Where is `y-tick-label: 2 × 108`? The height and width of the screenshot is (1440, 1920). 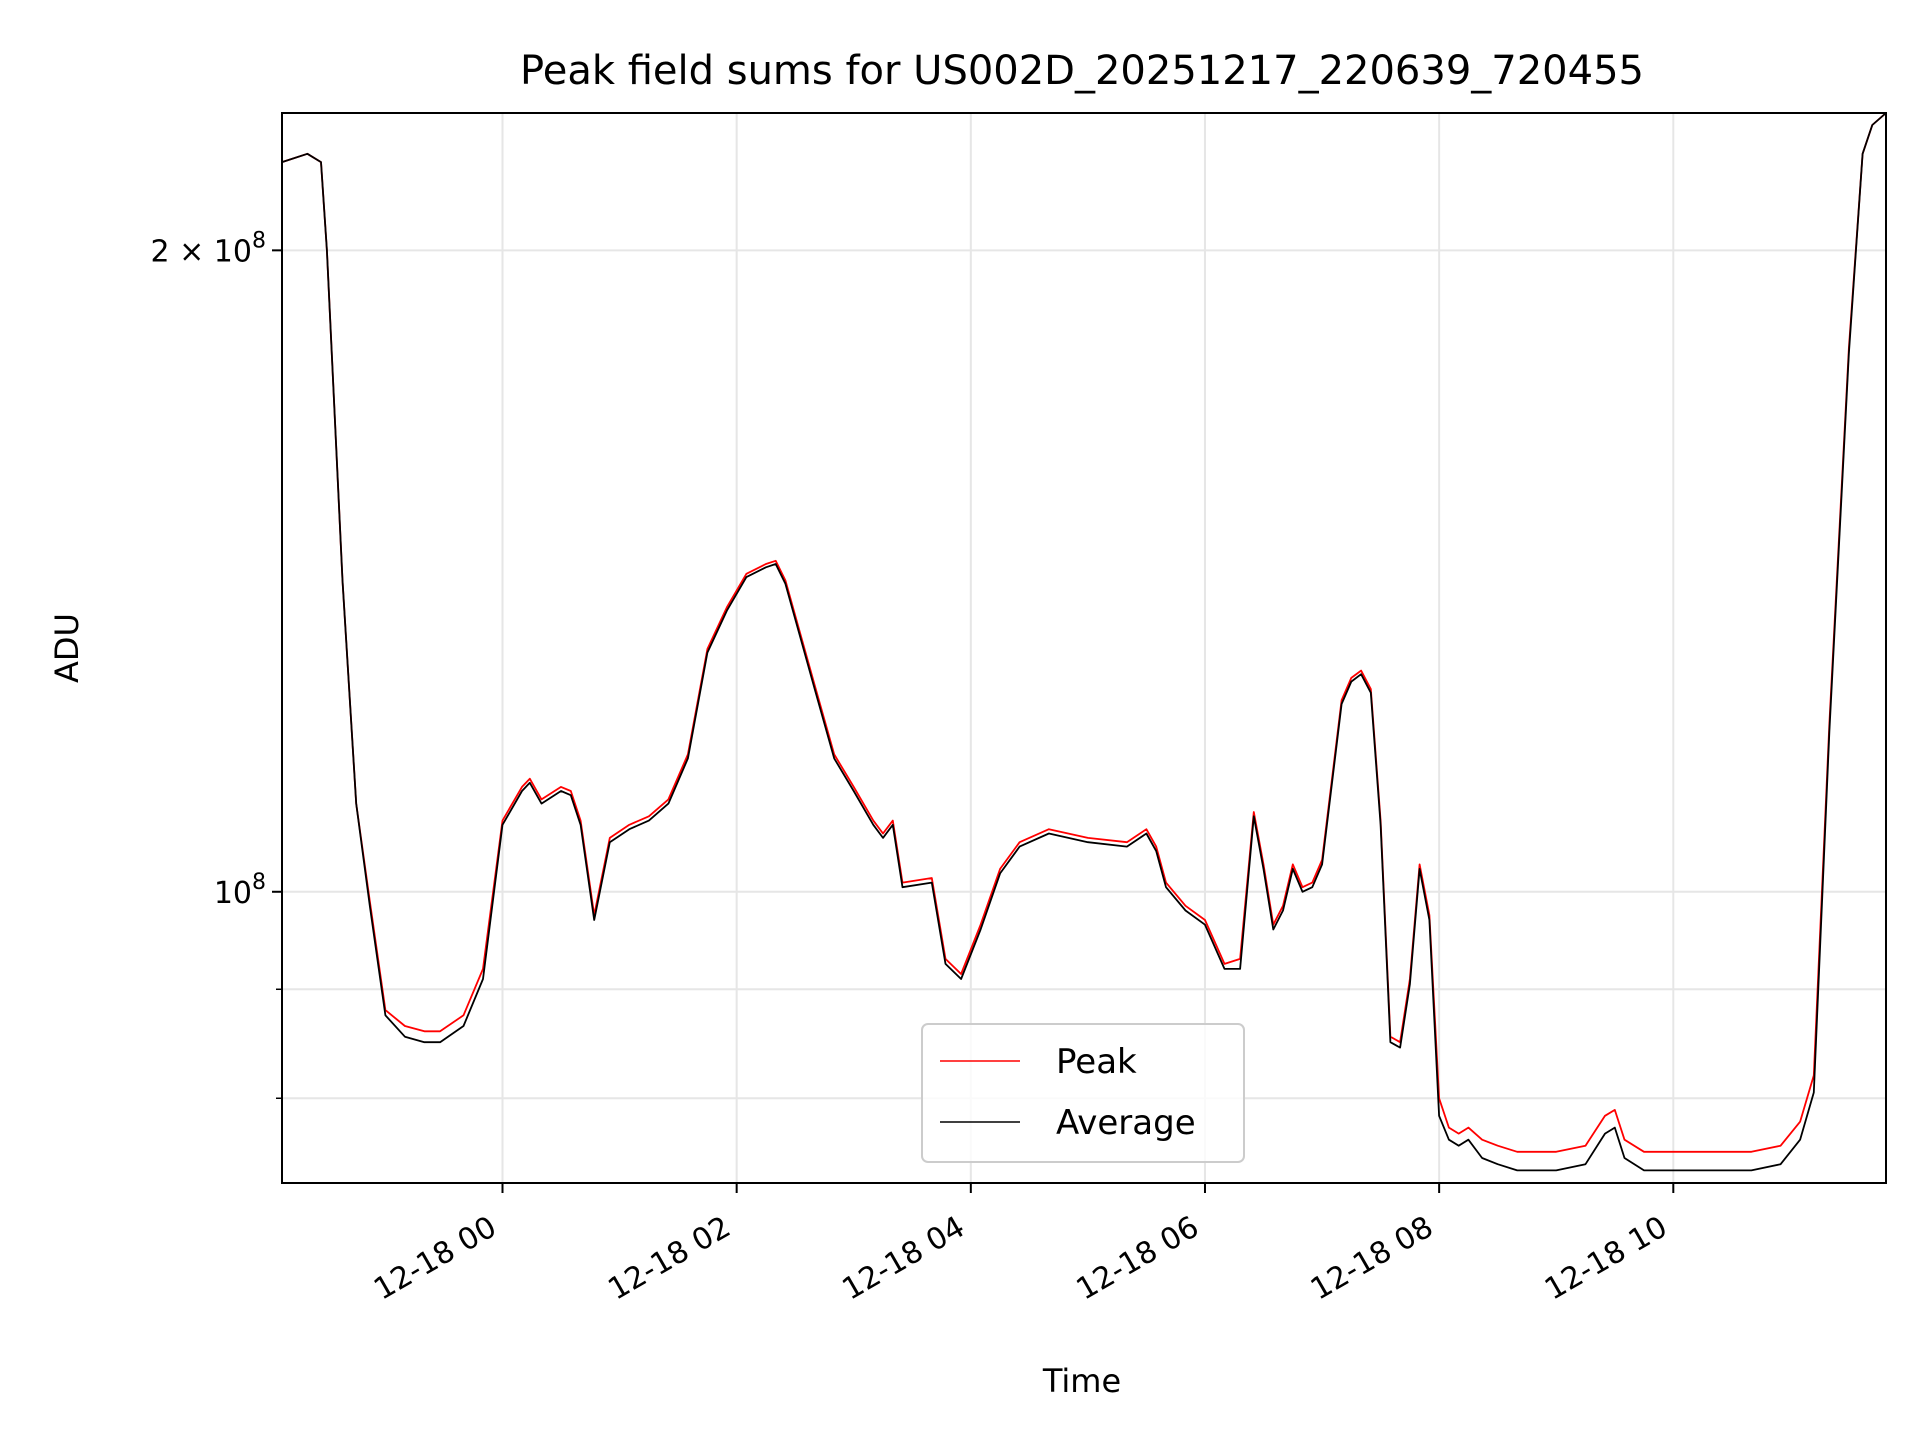
y-tick-label: 2 × 108 is located at coordinates (208, 248).